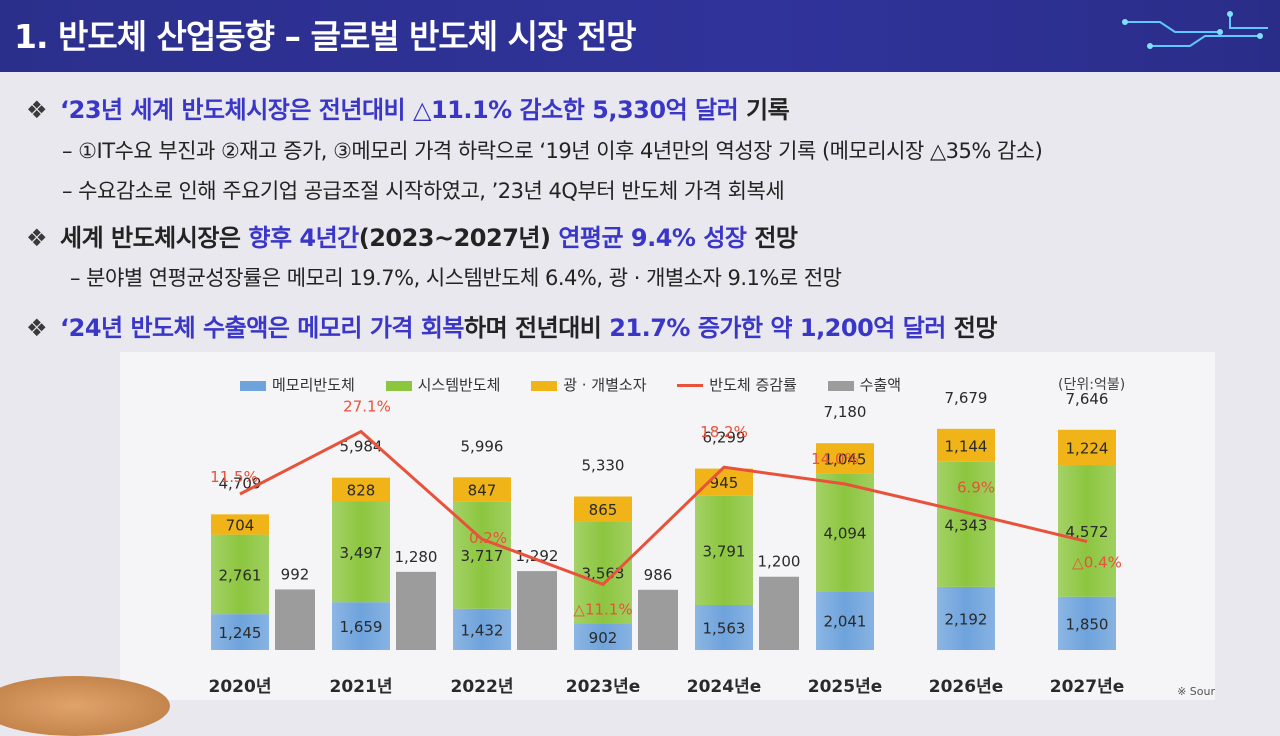 This screenshot has height=736, width=1280. I want to click on data-label-system: 3,791, so click(724, 551).